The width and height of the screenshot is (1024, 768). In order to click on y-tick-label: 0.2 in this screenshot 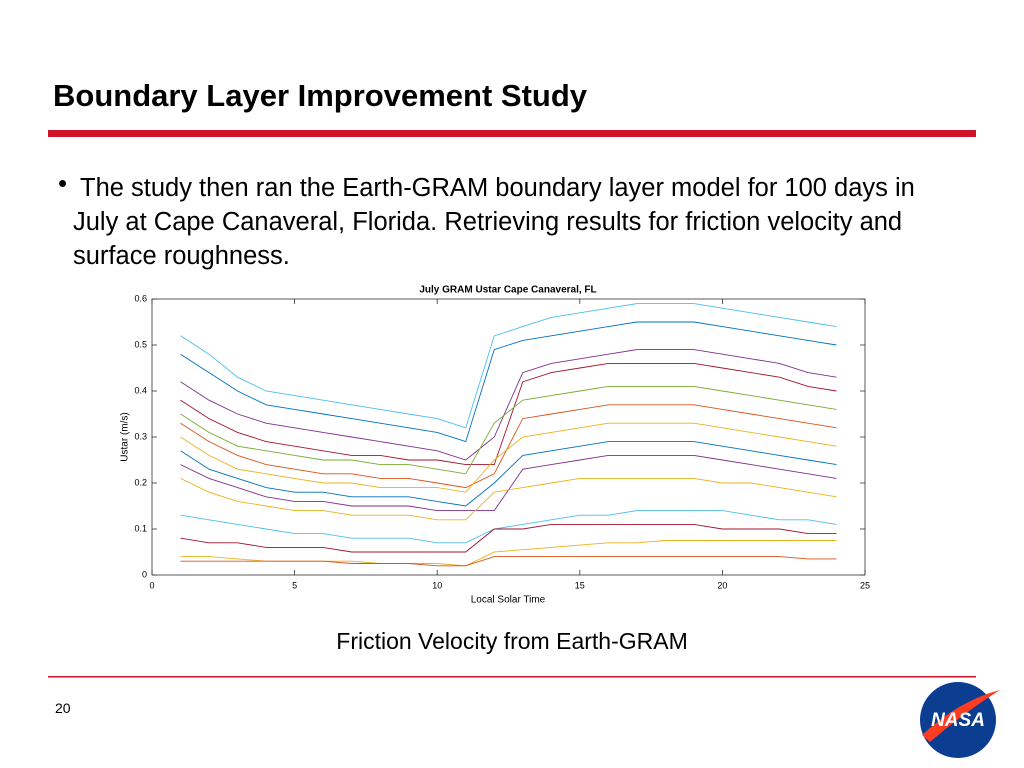, I will do `click(140, 482)`.